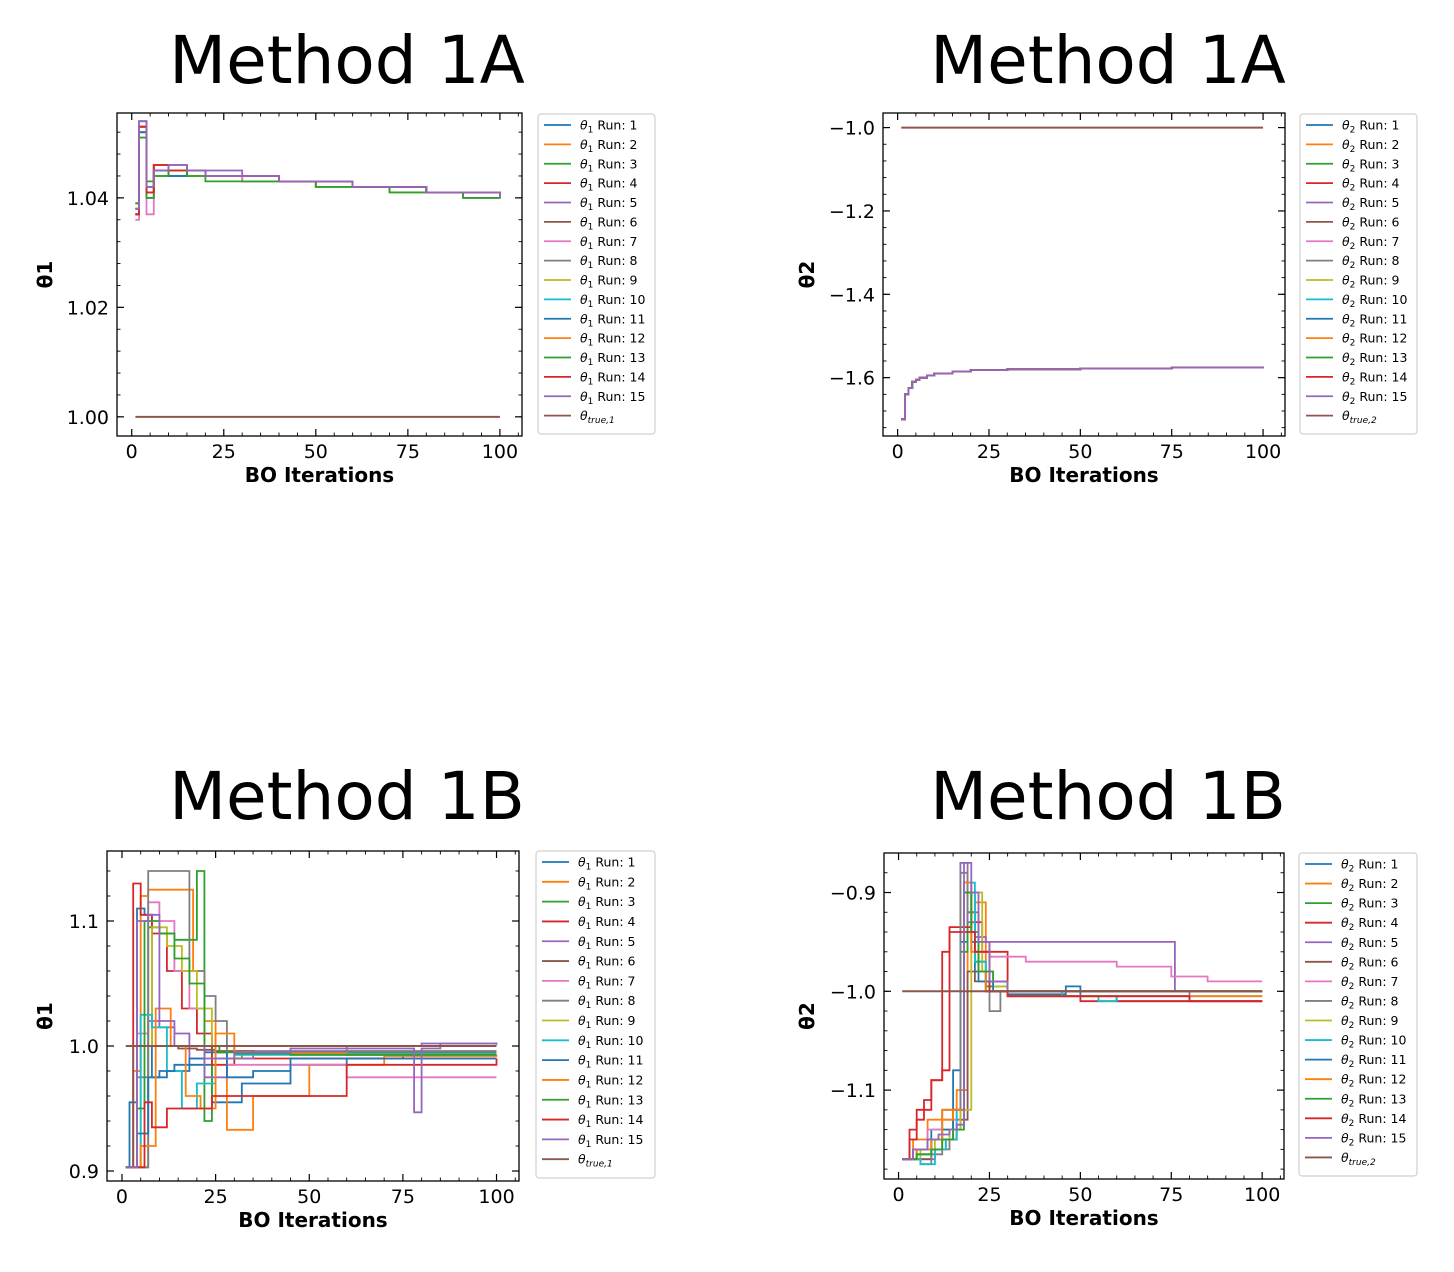 This screenshot has height=1272, width=1454. What do you see at coordinates (45, 1016) in the screenshot?
I see `y-axis-label: θ1` at bounding box center [45, 1016].